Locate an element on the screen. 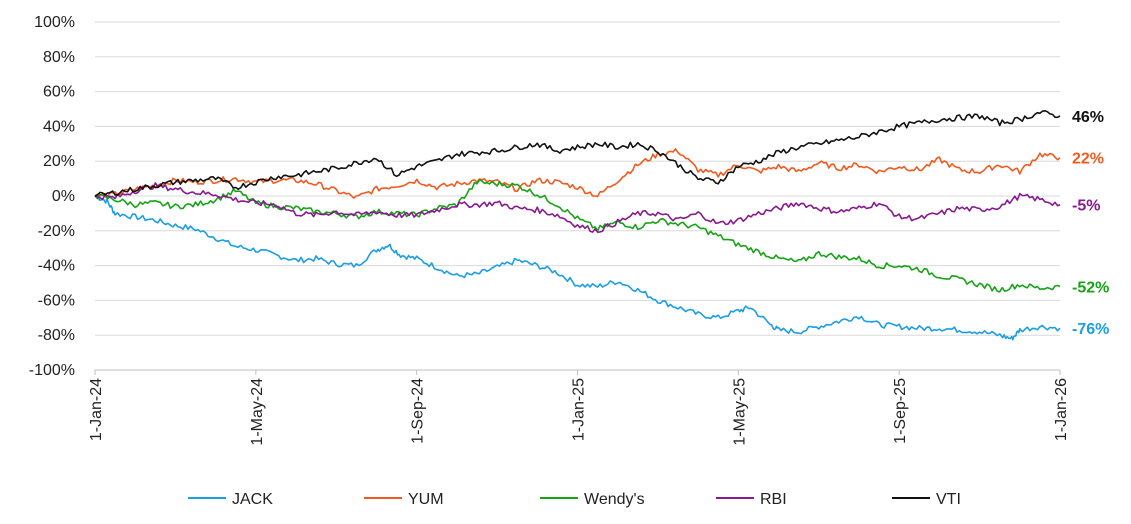 This screenshot has height=524, width=1131. y-tick-label: 80% is located at coordinates (59, 57).